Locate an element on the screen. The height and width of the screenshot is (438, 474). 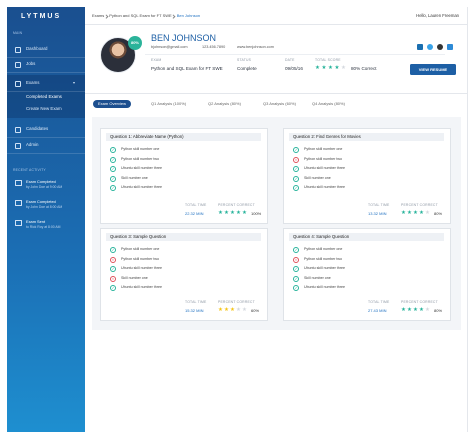
tab: Q4 Analysis (80%) is located at coordinates (328, 104).